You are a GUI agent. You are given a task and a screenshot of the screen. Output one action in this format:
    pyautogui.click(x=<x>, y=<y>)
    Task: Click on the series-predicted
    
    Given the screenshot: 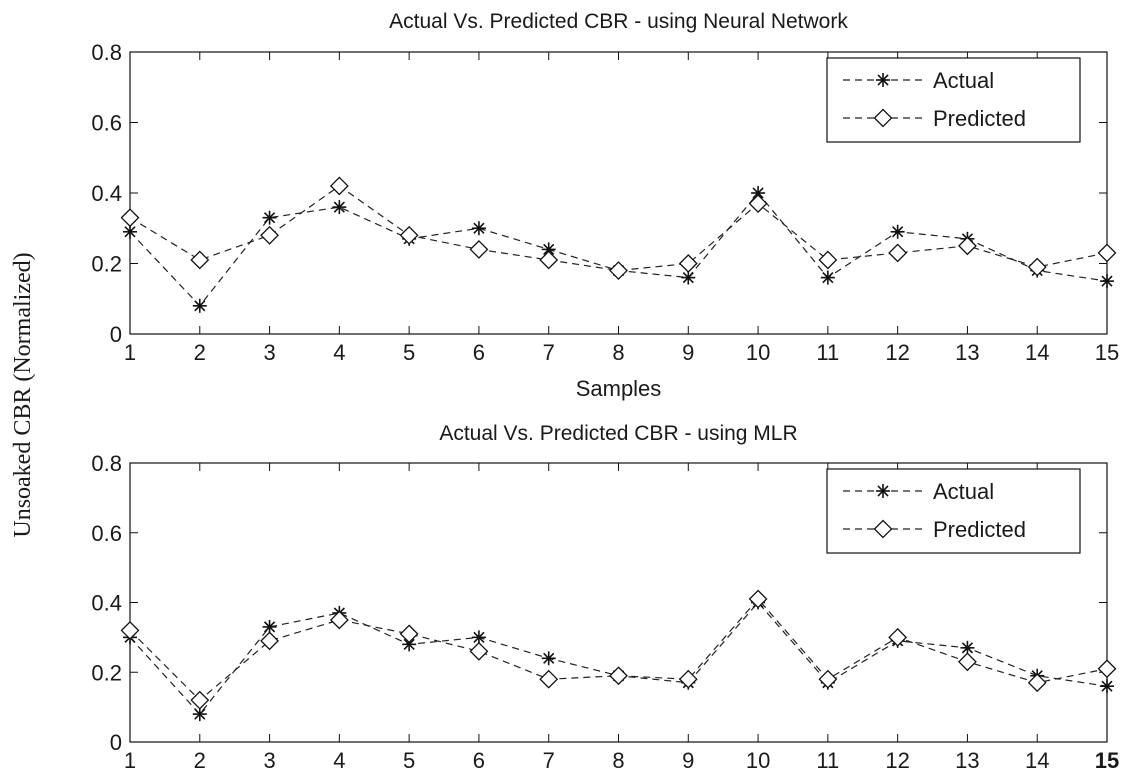 What is the action you would take?
    pyautogui.click(x=619, y=228)
    